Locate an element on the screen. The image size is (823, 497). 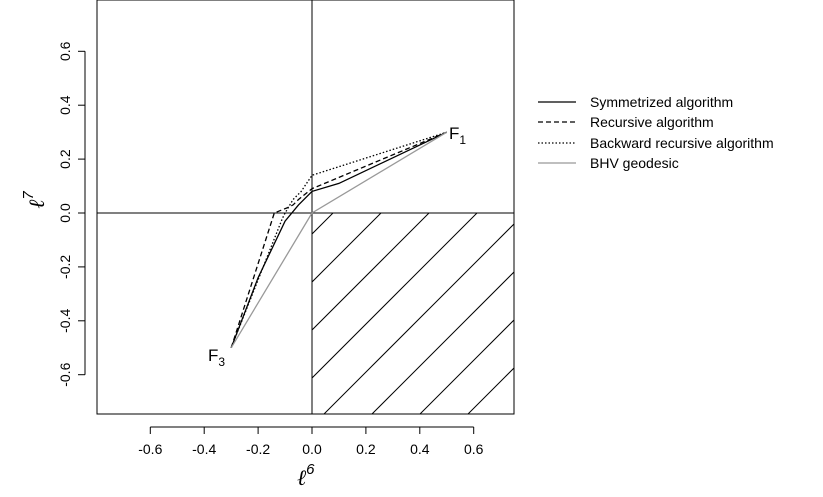
series-lines is located at coordinates (339, 240).